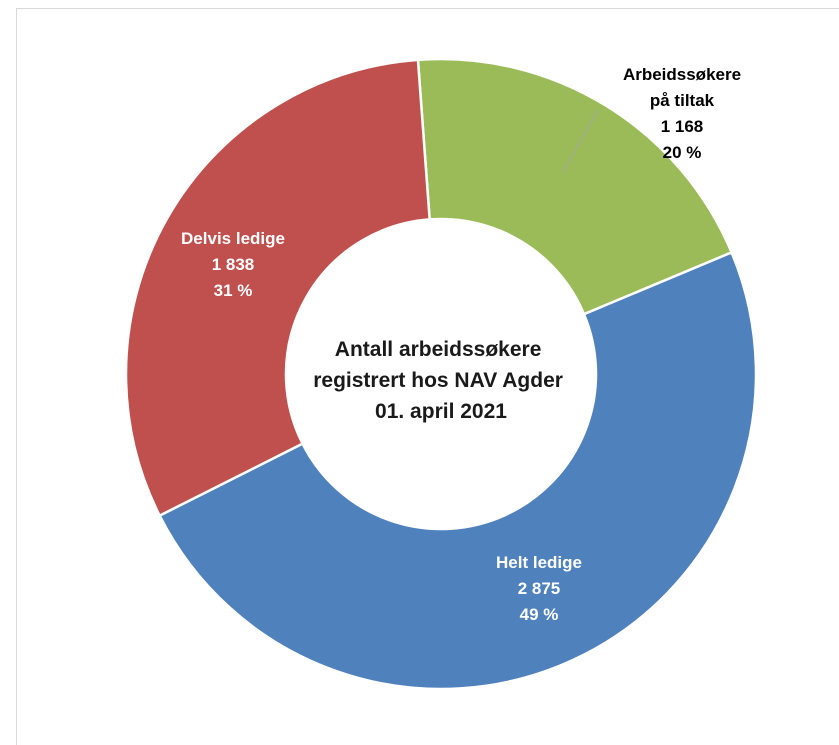  What do you see at coordinates (438, 349) in the screenshot?
I see `chart-title-line-1: Antall arbeidssøkere` at bounding box center [438, 349].